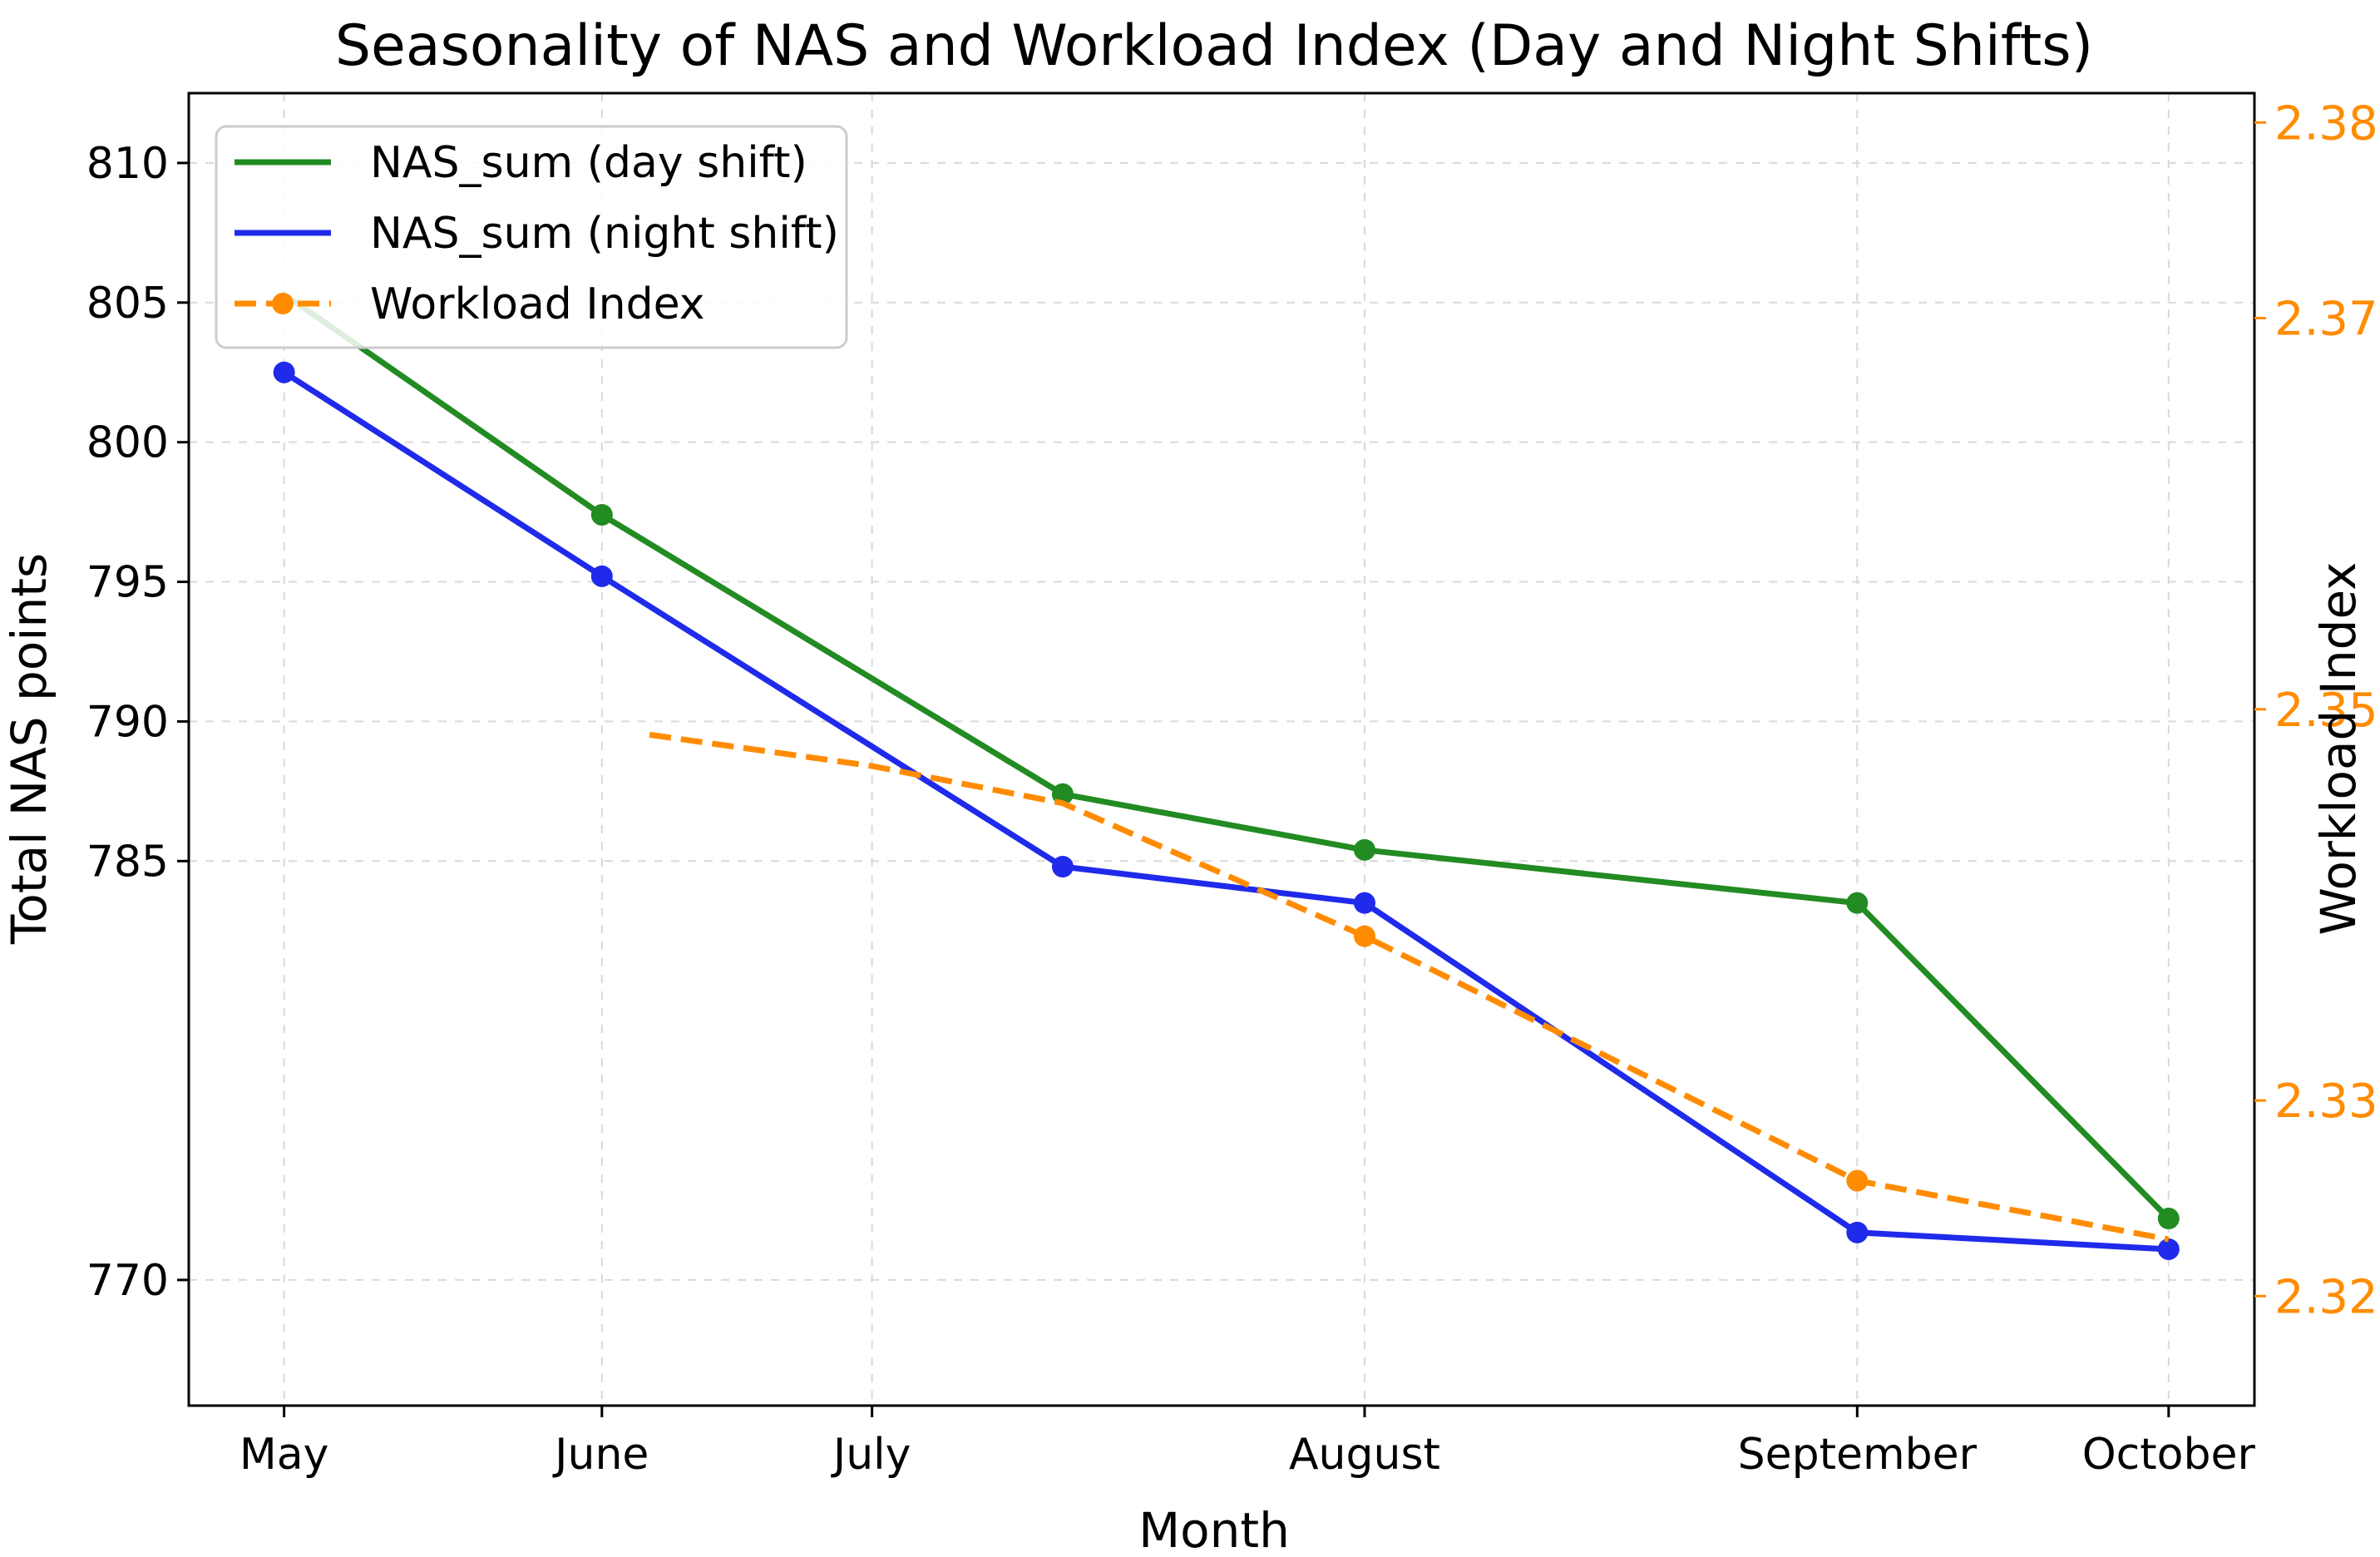 This screenshot has width=2380, height=1557. I want to click on left-tick-label: 790, so click(127, 722).